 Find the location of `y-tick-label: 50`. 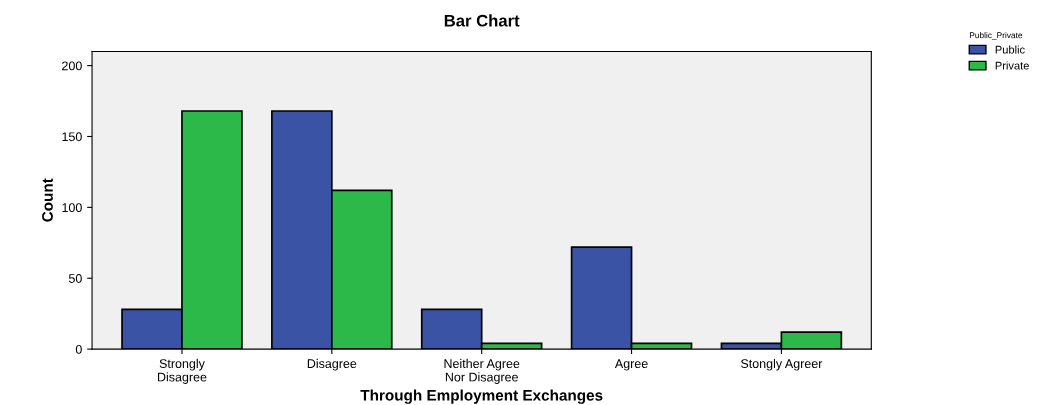

y-tick-label: 50 is located at coordinates (75, 278).